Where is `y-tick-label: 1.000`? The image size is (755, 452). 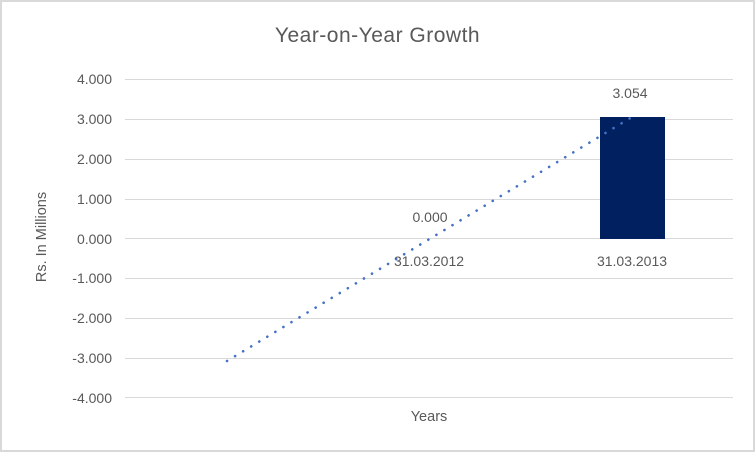
y-tick-label: 1.000 is located at coordinates (94, 199).